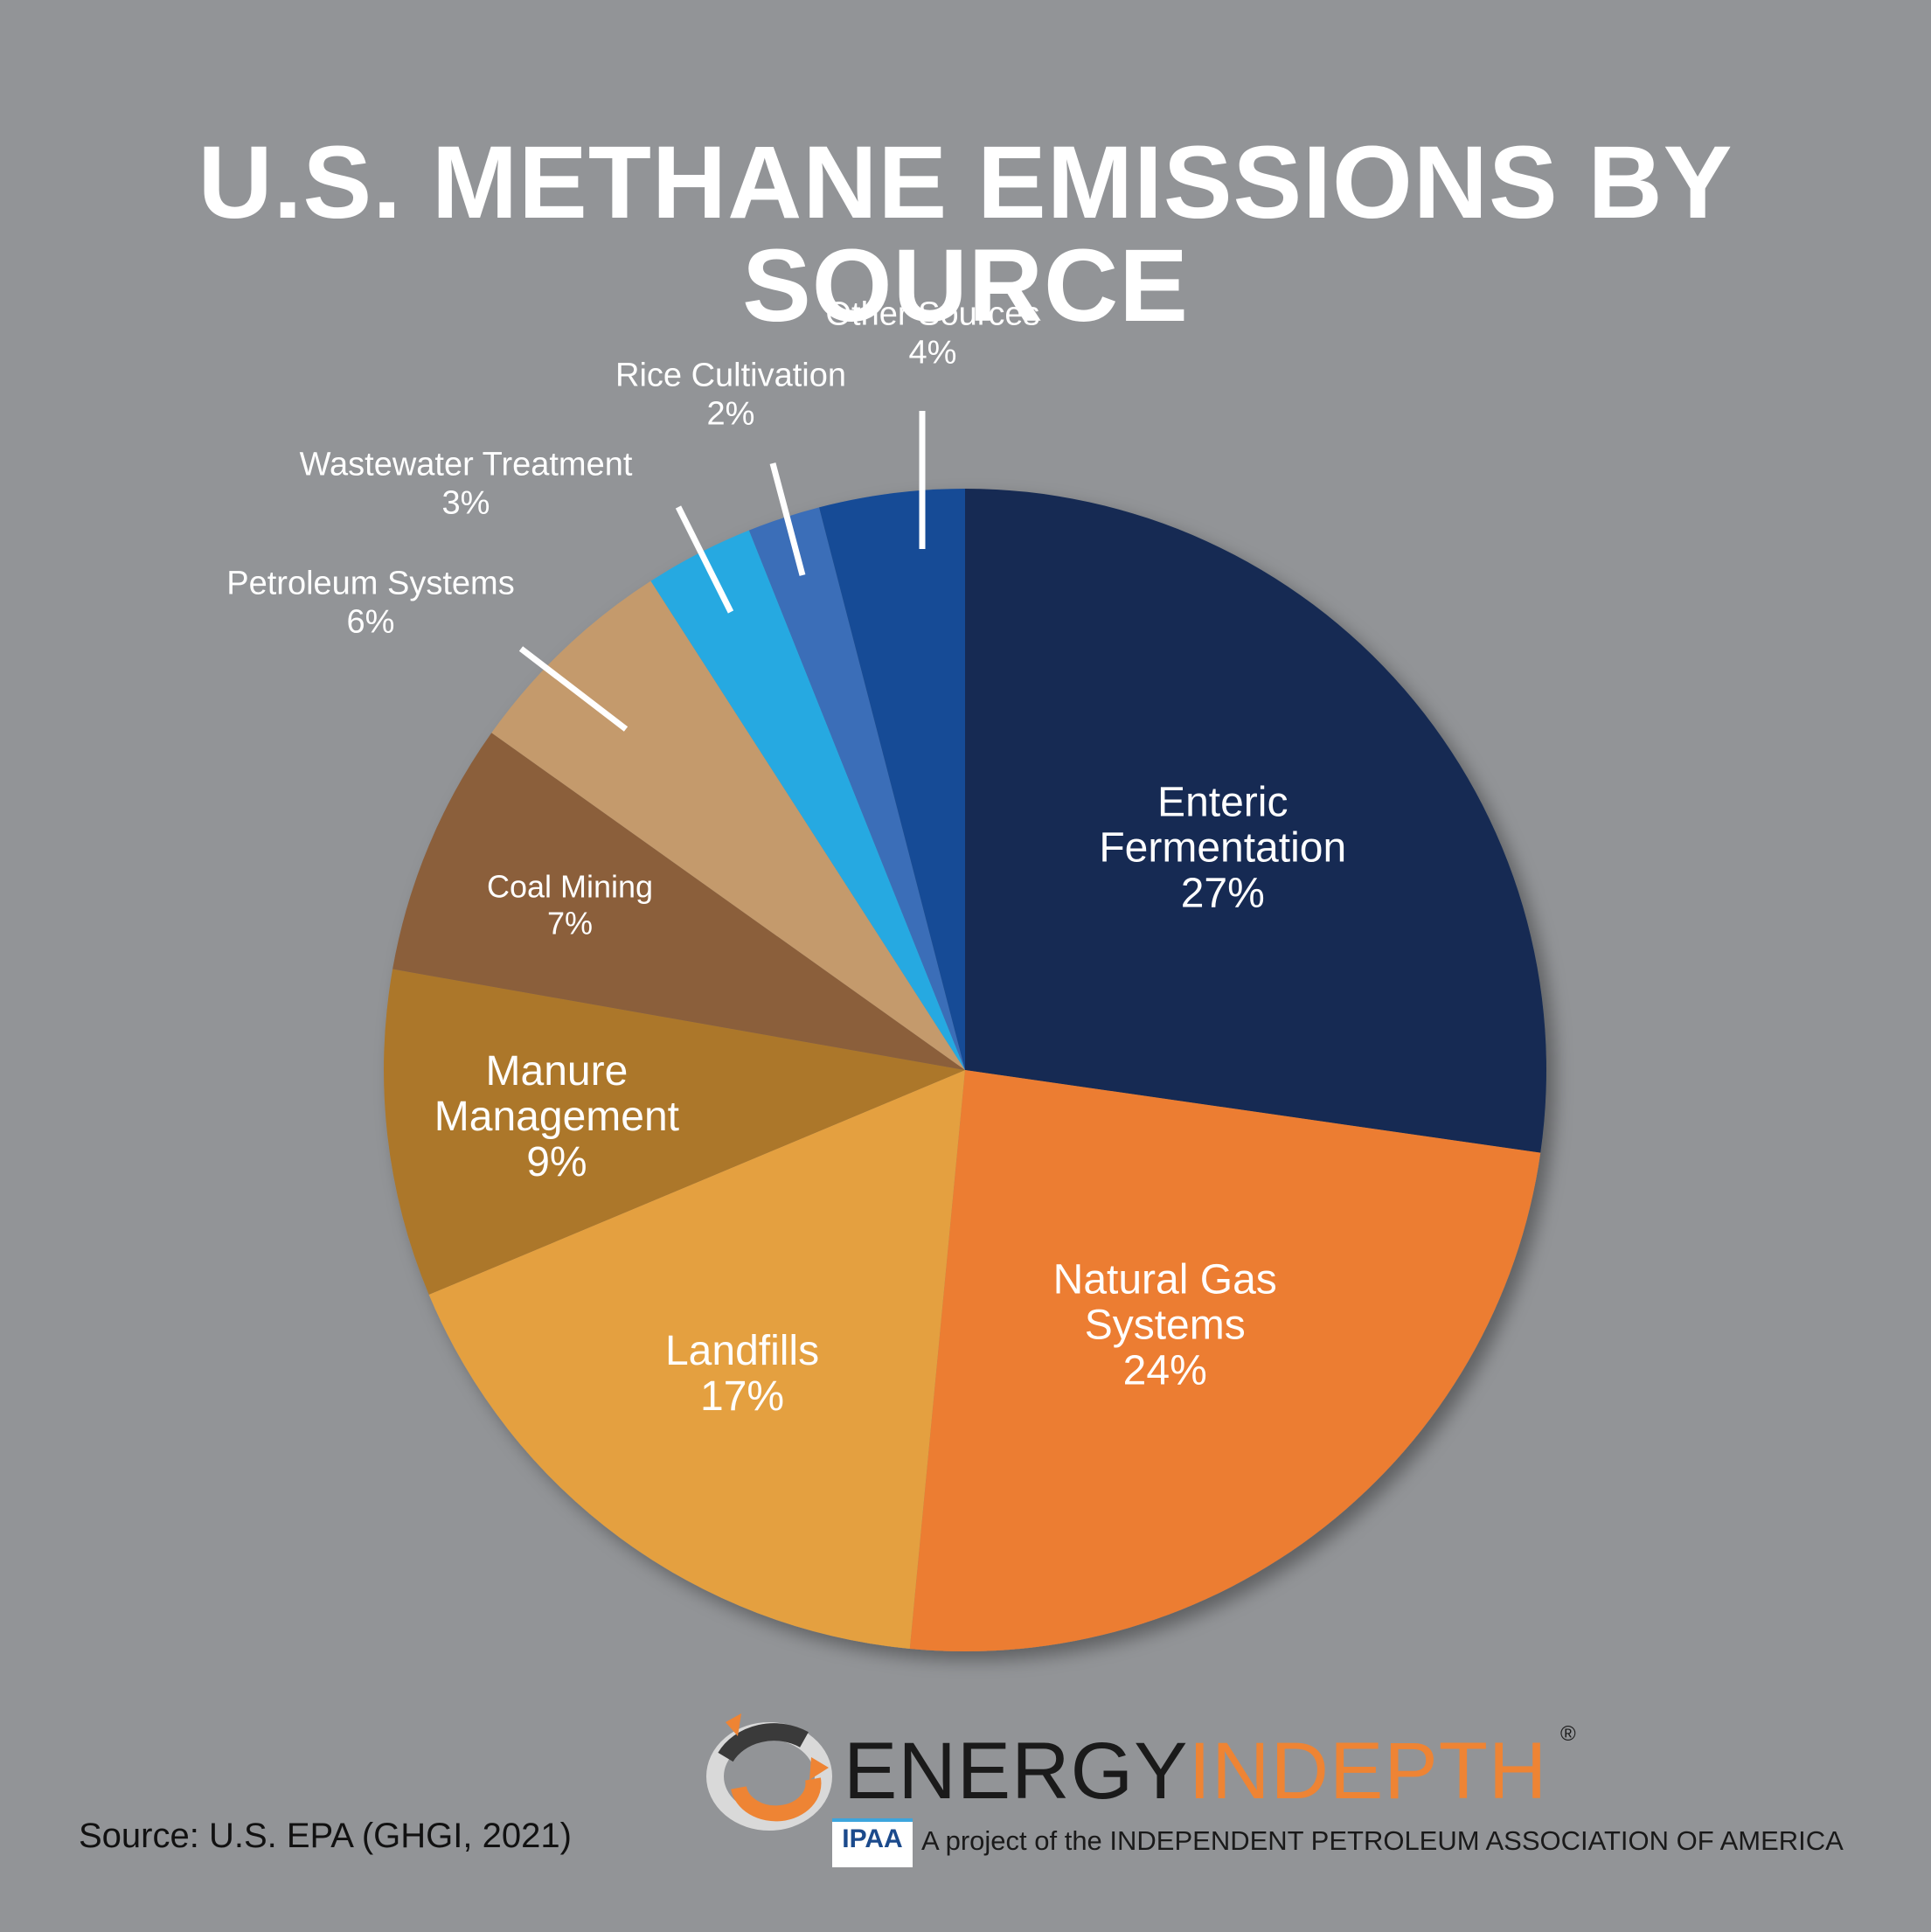  I want to click on slice-value-rice-cultivation: 2%, so click(731, 413).